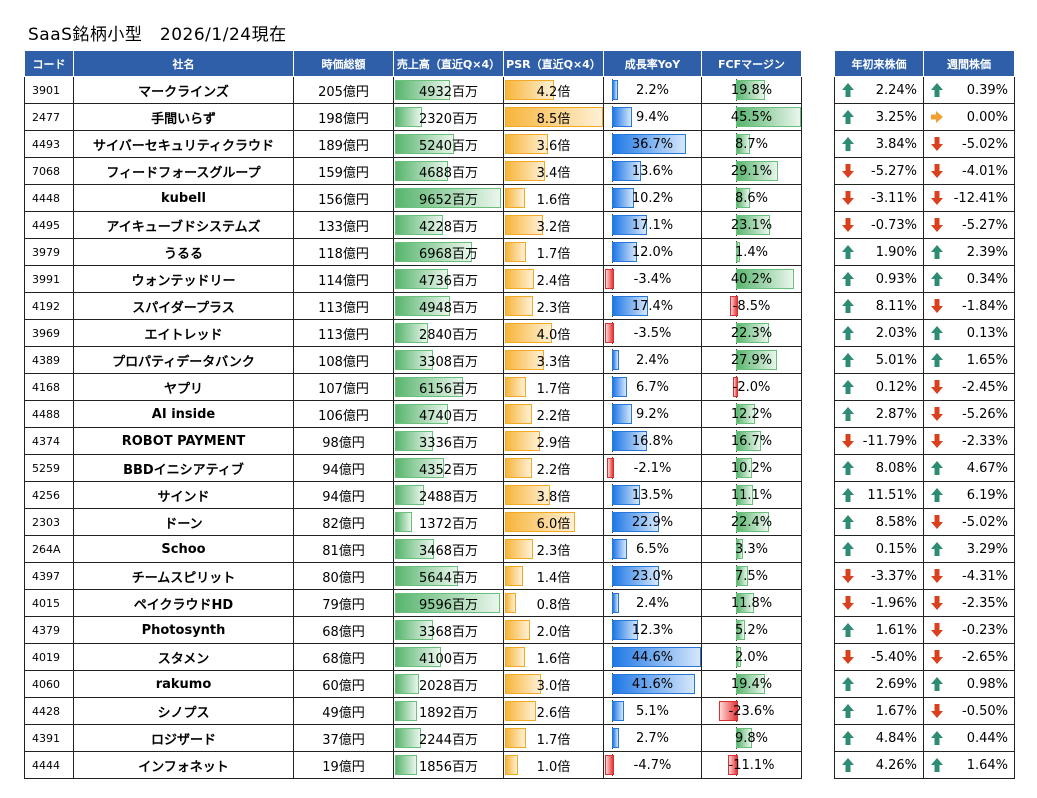  I want to click on table-row: 5259 BBDイニシアティブ 94億円 4352百万 2.2倍 -2.1% 10.2%, so click(413, 468).